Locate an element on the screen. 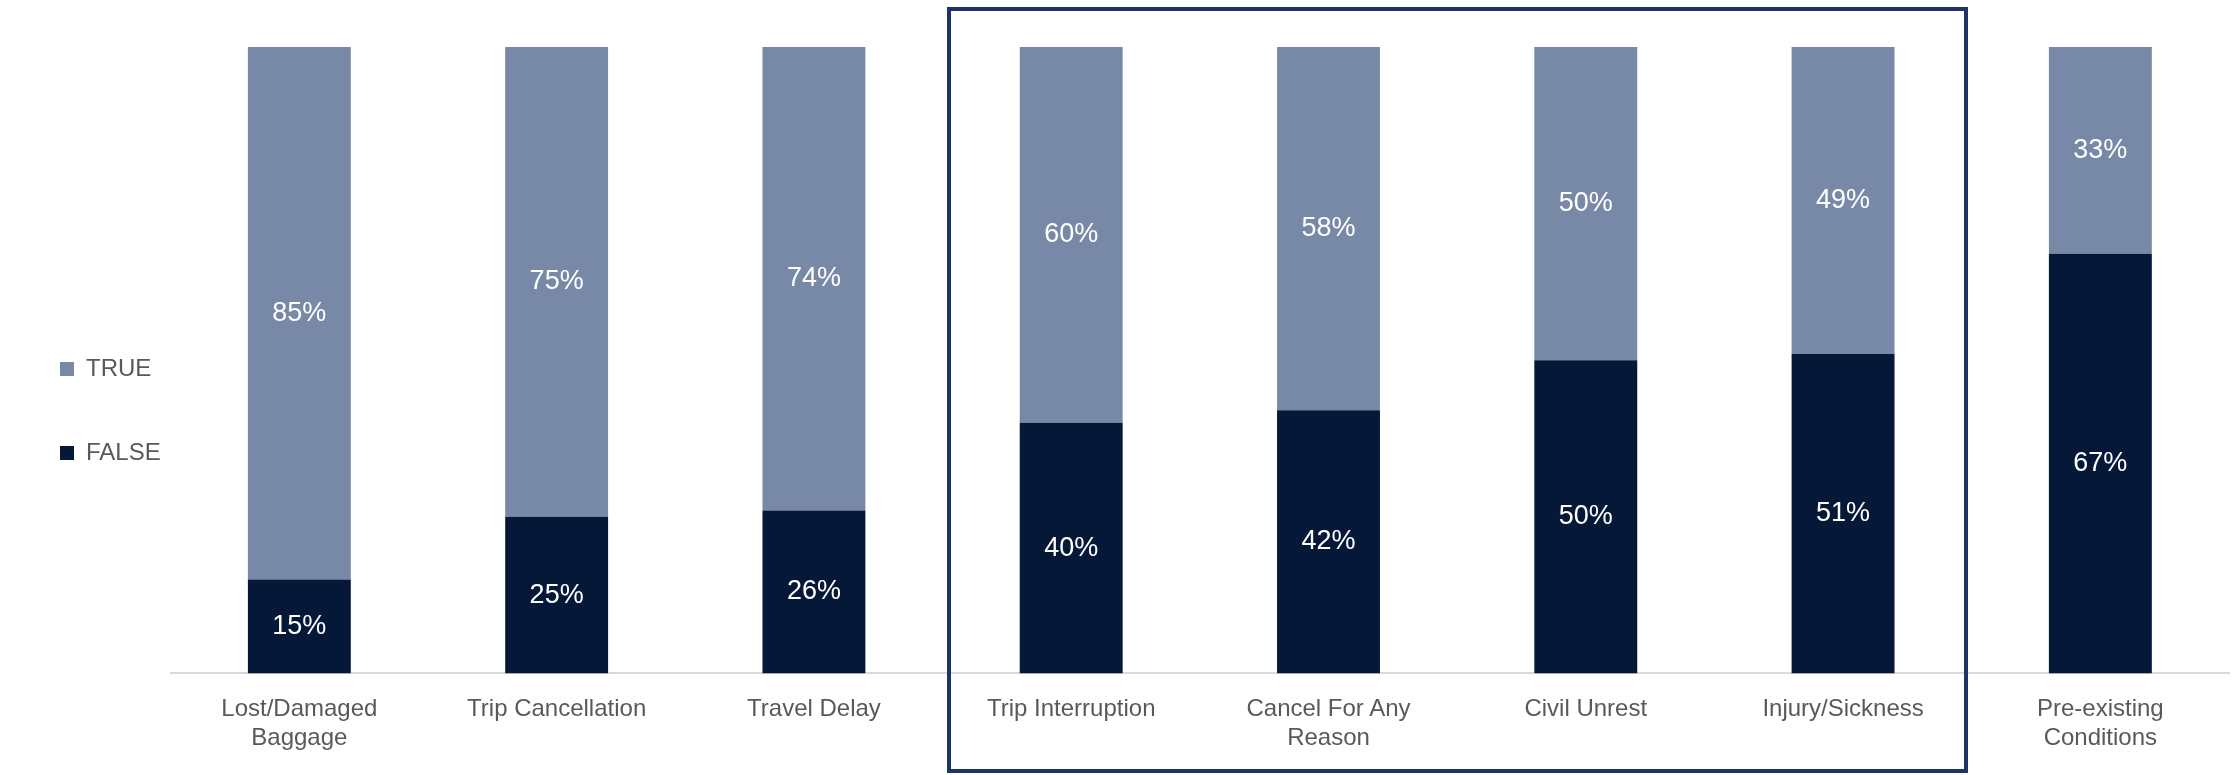 The height and width of the screenshot is (775, 2234). data-label: 85% is located at coordinates (299, 311).